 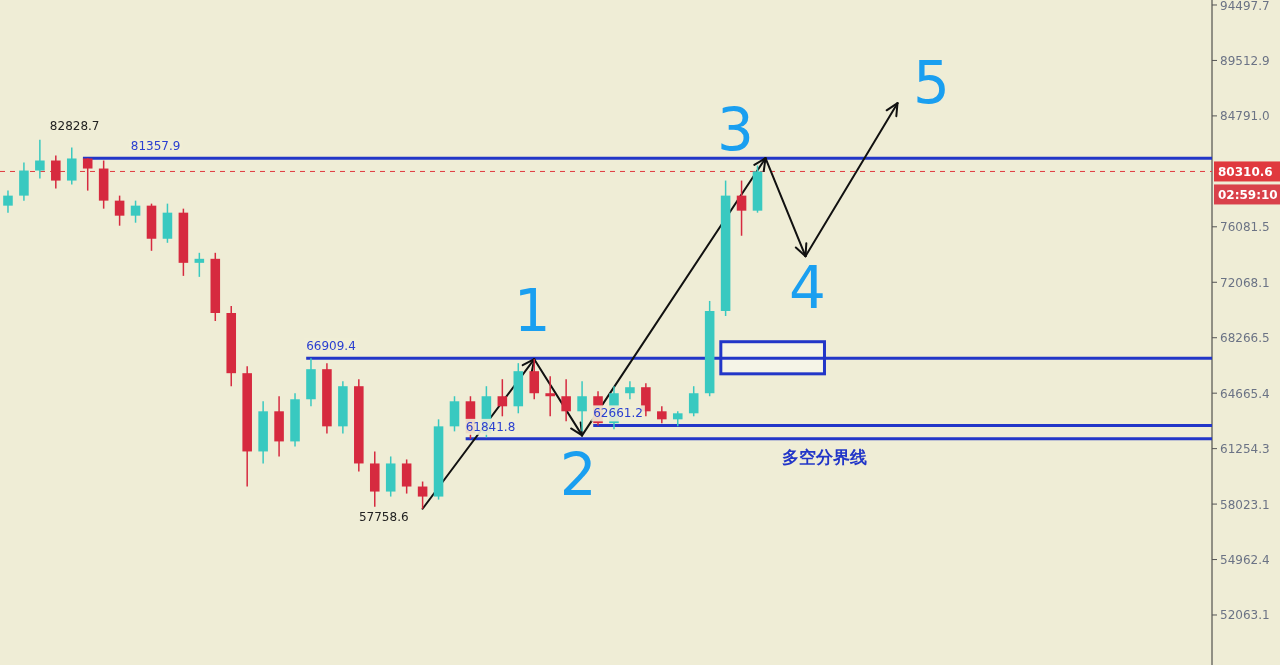 I want to click on annotation: 57758.6, so click(x=383, y=516).